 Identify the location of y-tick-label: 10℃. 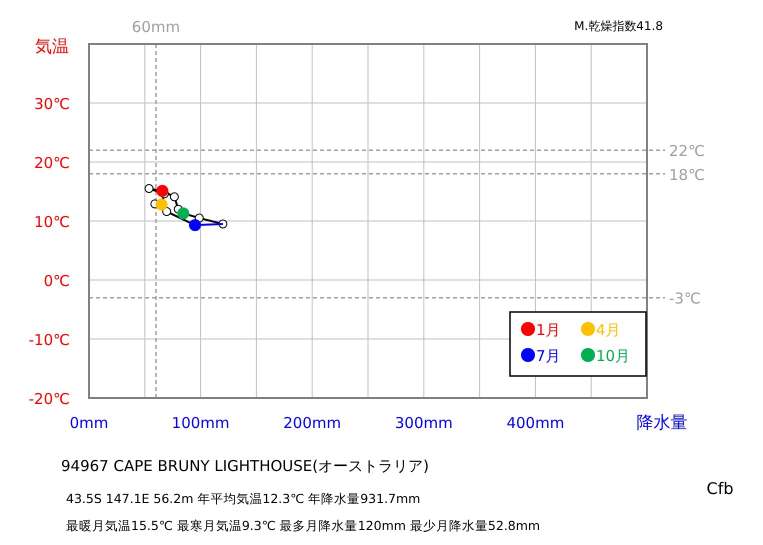
(52, 222).